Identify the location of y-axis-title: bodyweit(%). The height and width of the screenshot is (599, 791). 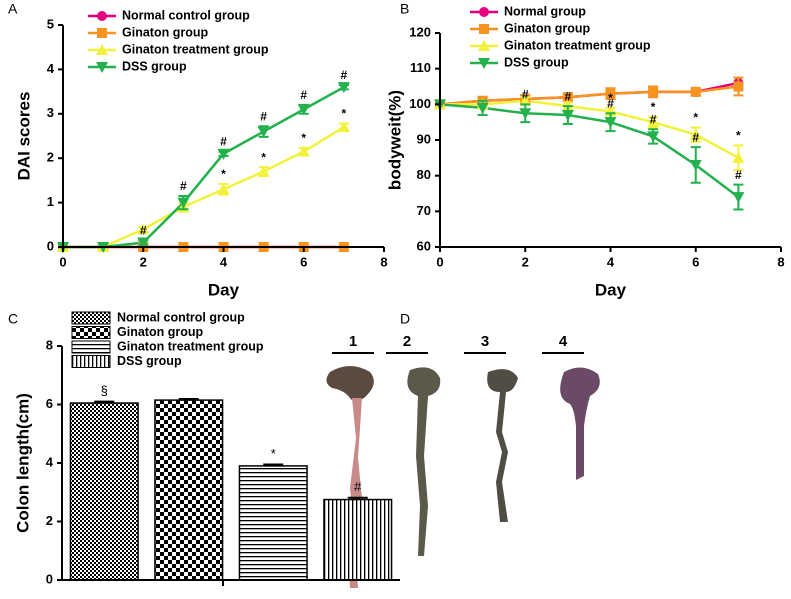
(394, 140).